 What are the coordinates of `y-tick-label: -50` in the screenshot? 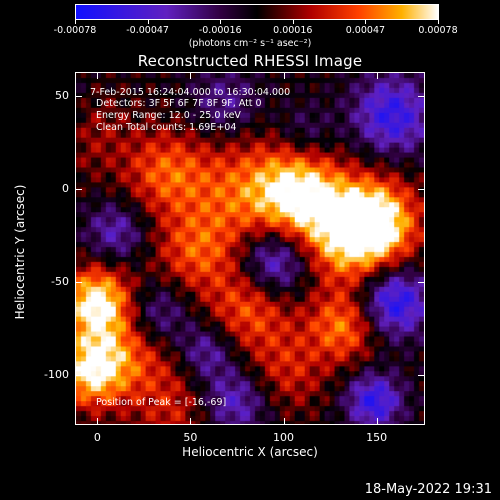 It's located at (60, 281).